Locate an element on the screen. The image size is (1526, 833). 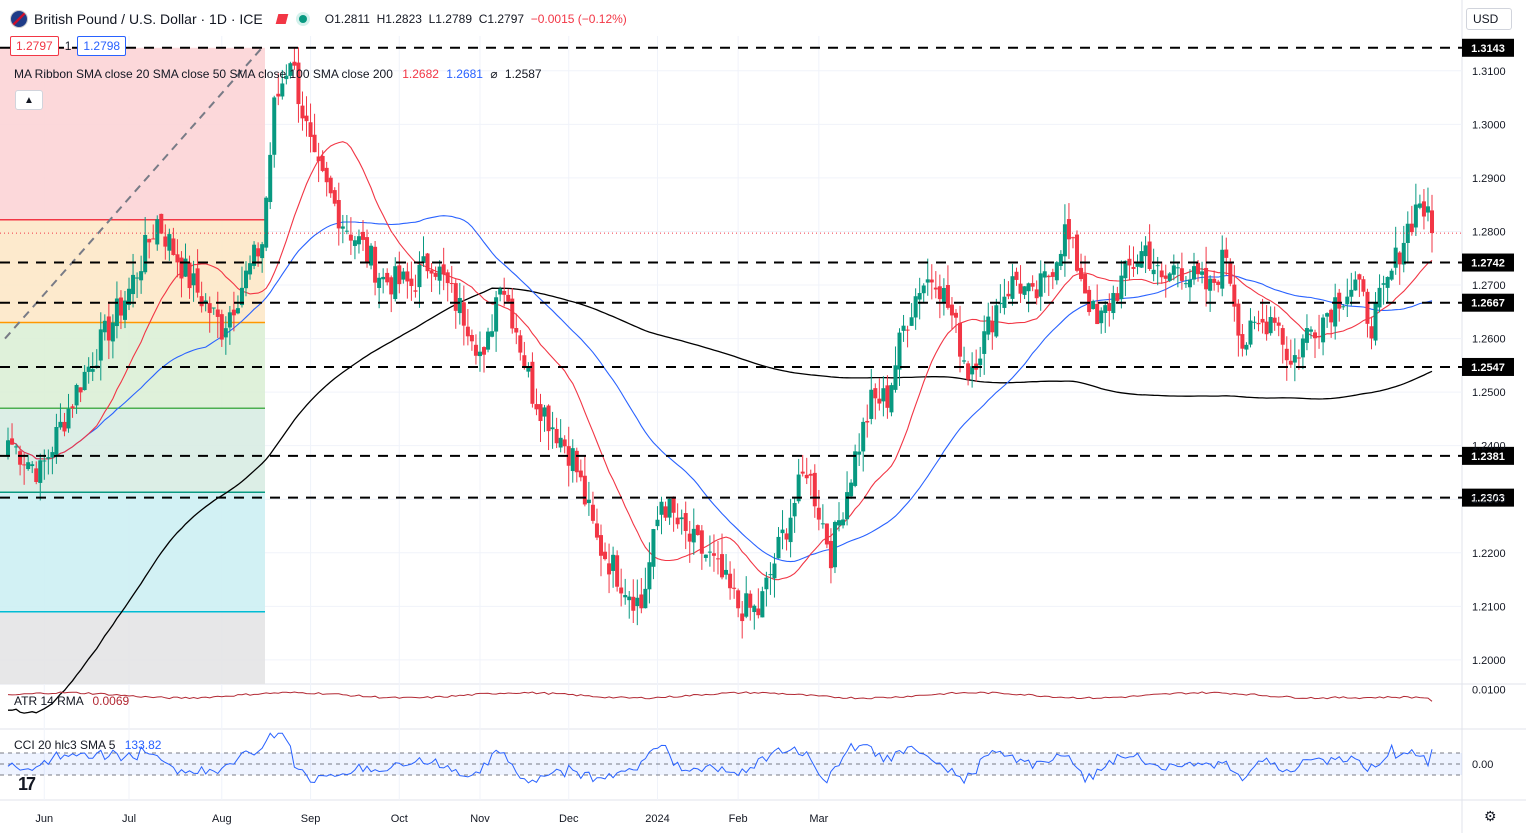
level-label: 1.2667 is located at coordinates (1488, 304).